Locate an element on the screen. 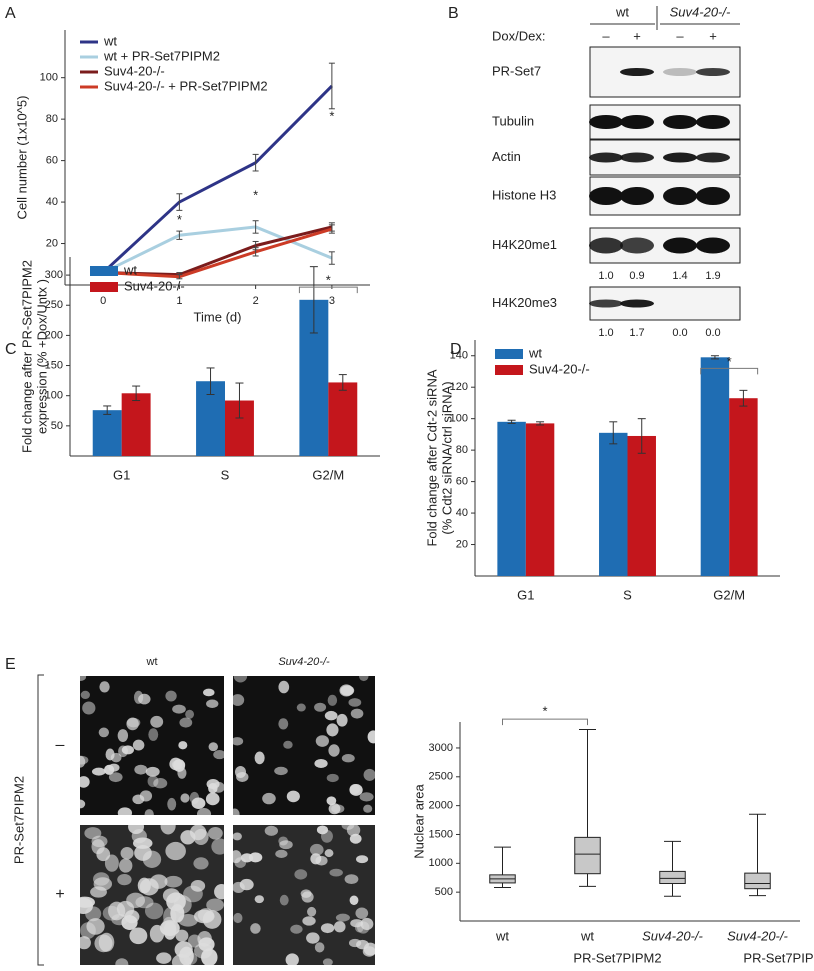 This screenshot has height=971, width=814. group-label: Suv4-20-/- is located at coordinates (700, 11).